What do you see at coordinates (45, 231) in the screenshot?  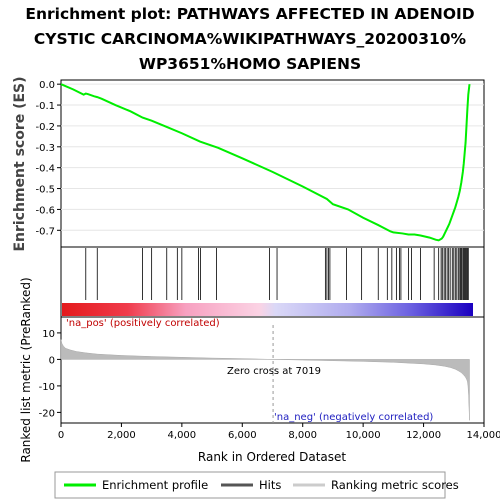 I see `es-y-tick-label: -0.7` at bounding box center [45, 231].